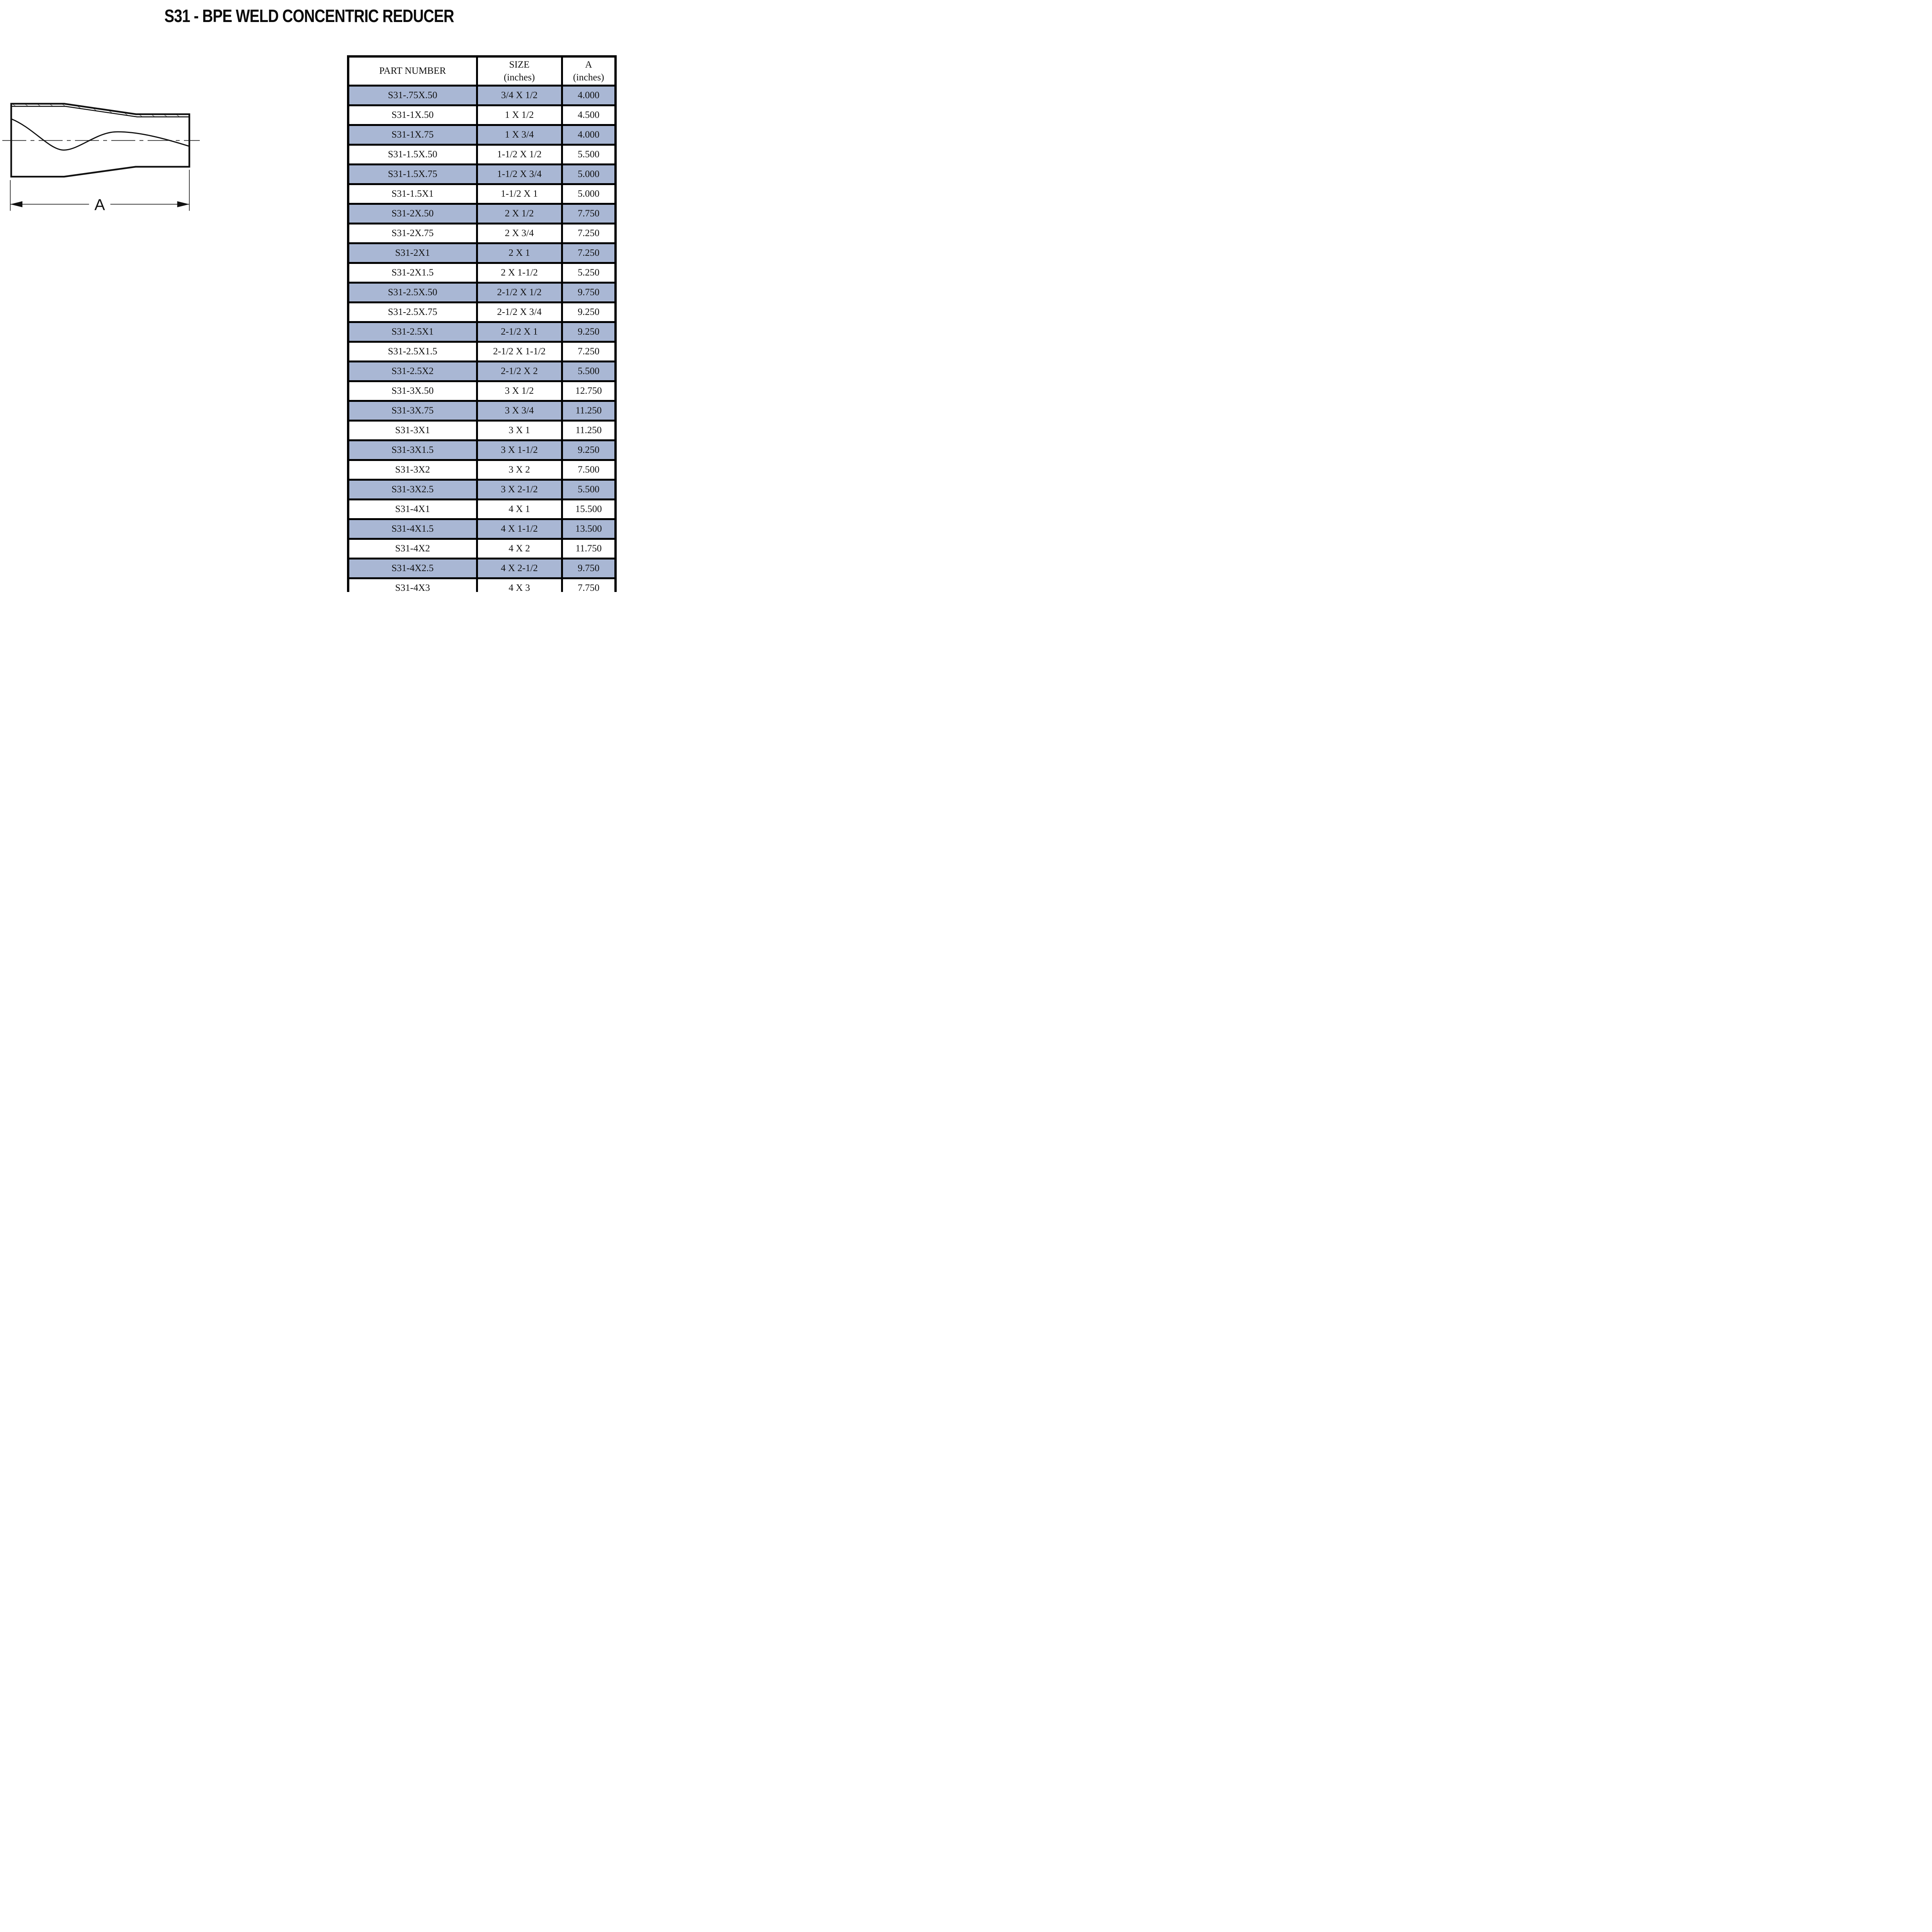 The image size is (1932, 1932). I want to click on dimension-arrow-right, so click(183, 204).